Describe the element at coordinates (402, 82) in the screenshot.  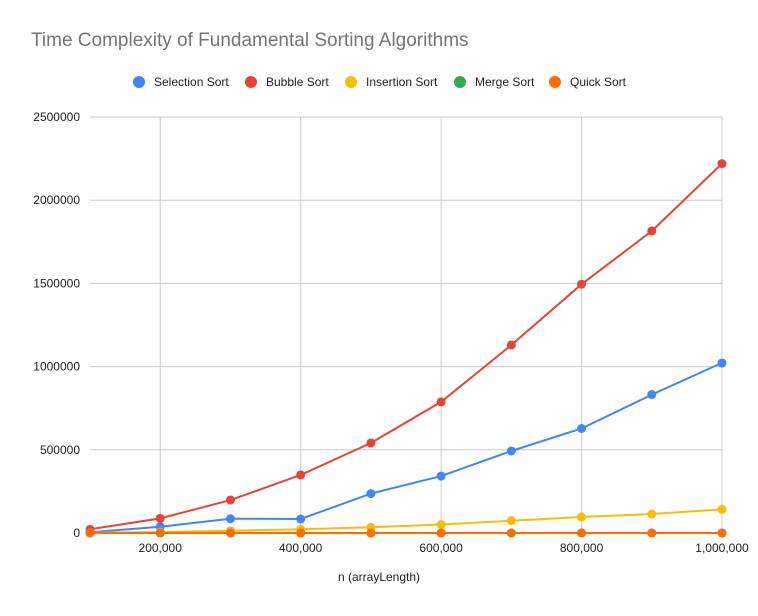
I see `legend-label-insertion-sort: Insertion Sort` at that location.